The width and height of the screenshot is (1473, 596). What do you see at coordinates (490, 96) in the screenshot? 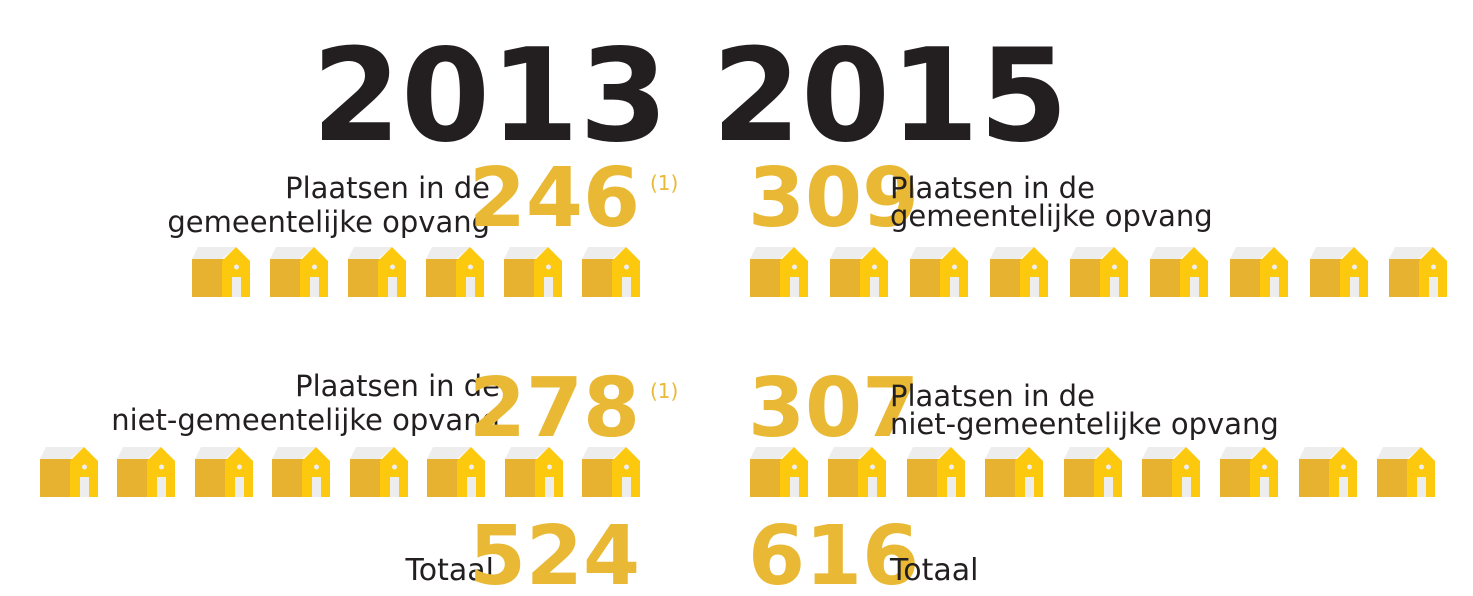
I see `year: 2013` at bounding box center [490, 96].